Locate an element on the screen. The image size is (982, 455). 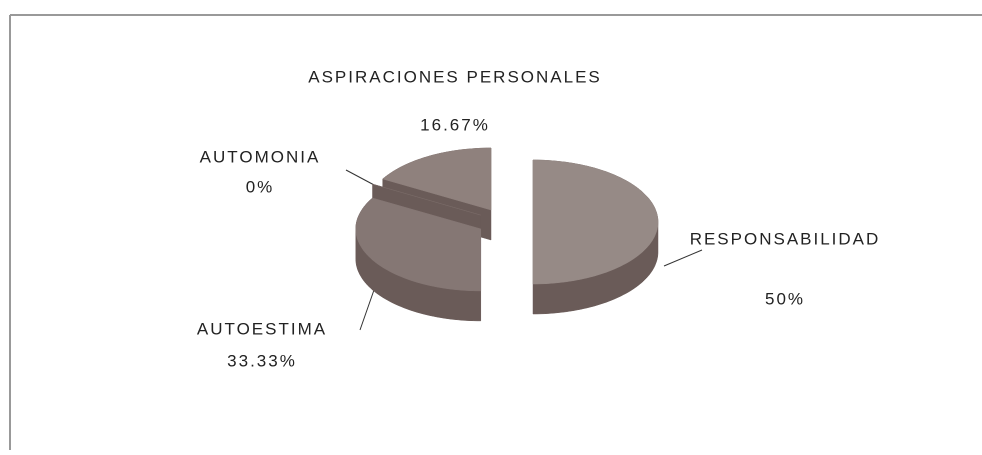
slice-label: AUTOMONIA is located at coordinates (260, 156).